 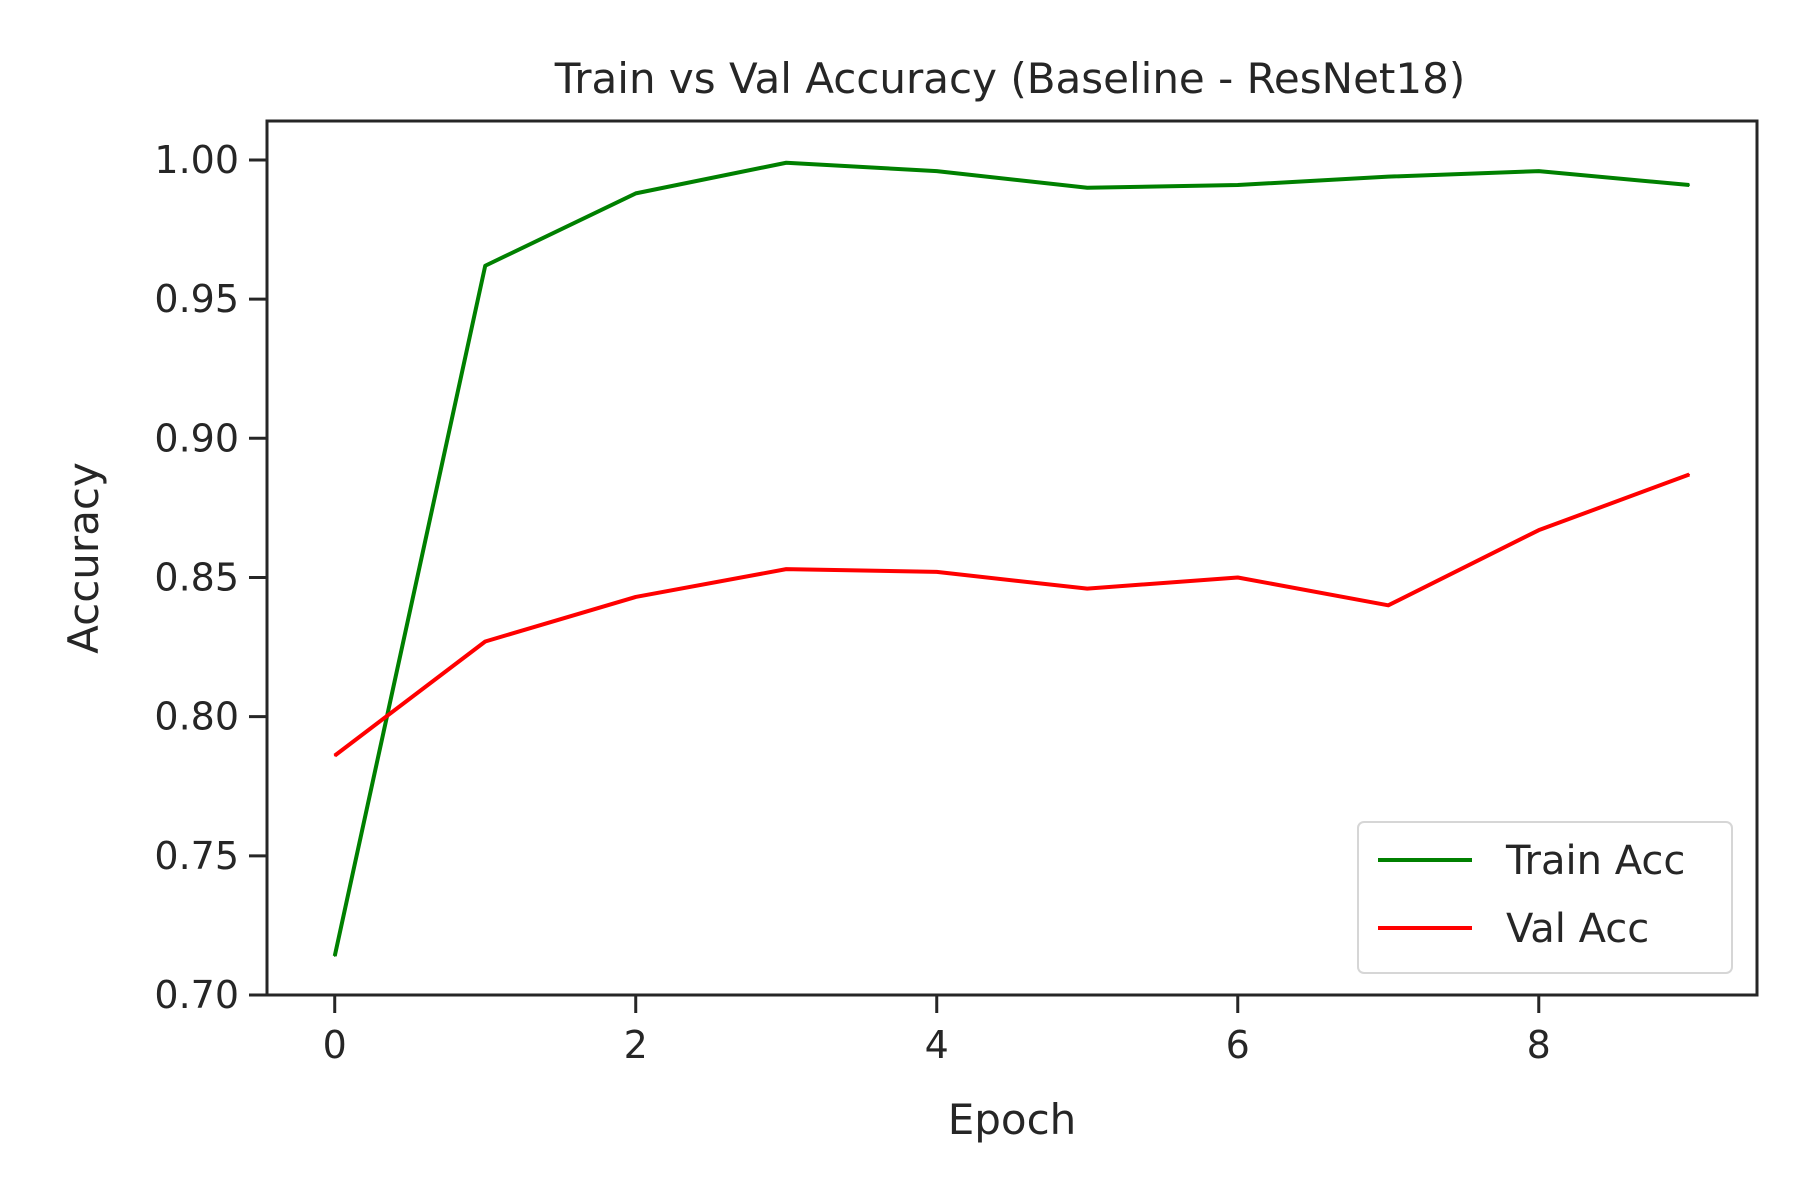 I want to click on legend-label-val-acc: Val Acc, so click(x=1577, y=929).